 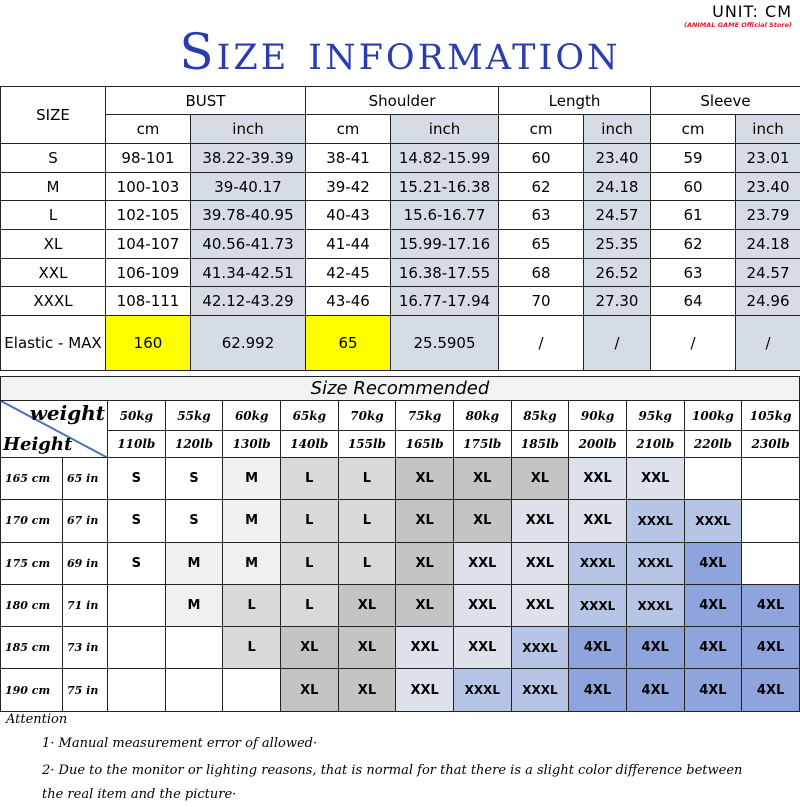 What do you see at coordinates (248, 215) in the screenshot?
I see `table-cell: 39.78-40.95` at bounding box center [248, 215].